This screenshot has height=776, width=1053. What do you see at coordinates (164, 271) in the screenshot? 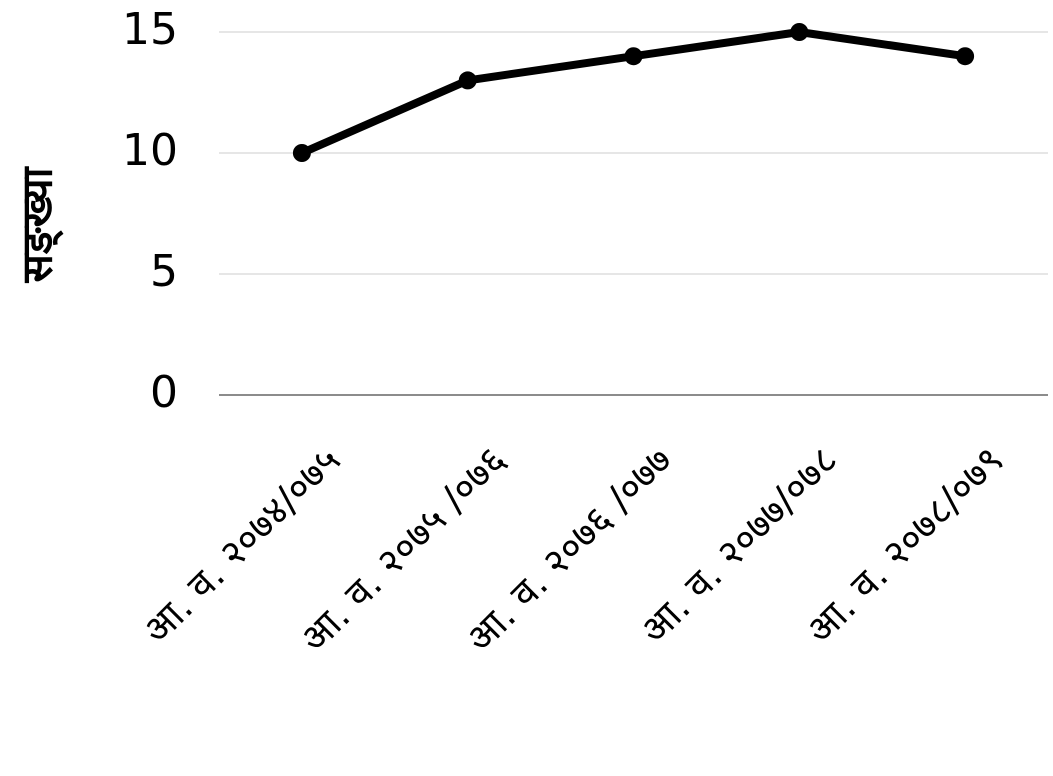
I see `y-tick-label: 5` at bounding box center [164, 271].